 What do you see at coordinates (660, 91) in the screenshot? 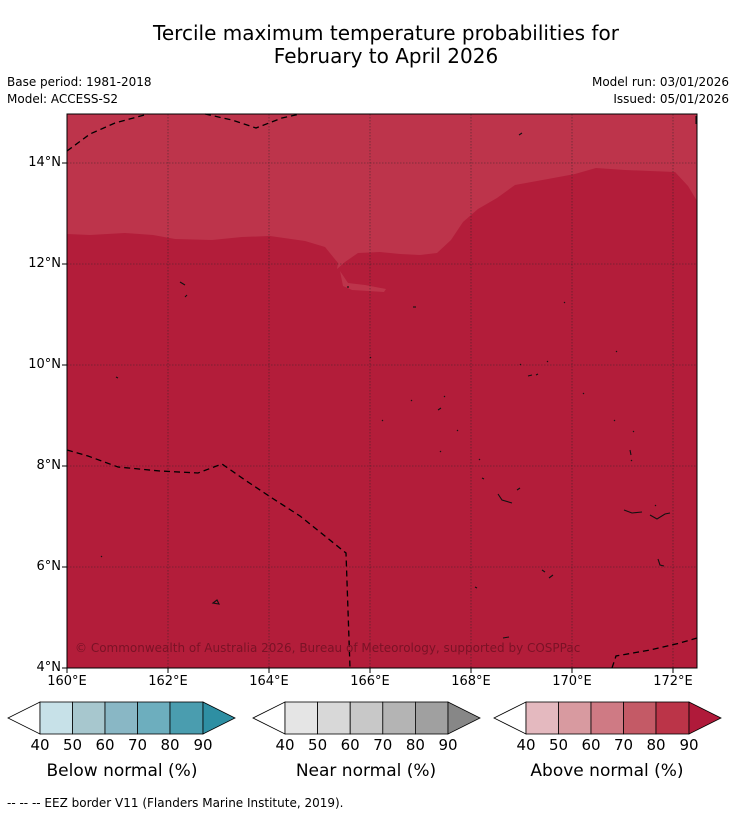
I see `meta-right: Model run: 03/01/2026 Issued: 05/01/2026` at bounding box center [660, 91].